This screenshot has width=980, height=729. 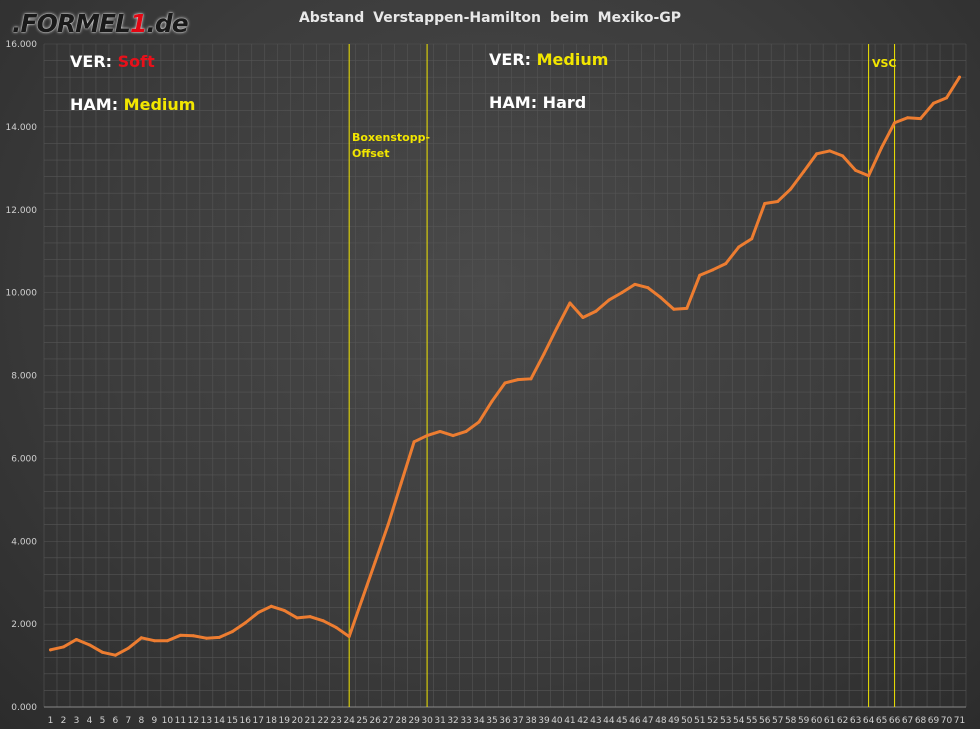 What do you see at coordinates (439, 721) in the screenshot?
I see `x-tick-label: 31` at bounding box center [439, 721].